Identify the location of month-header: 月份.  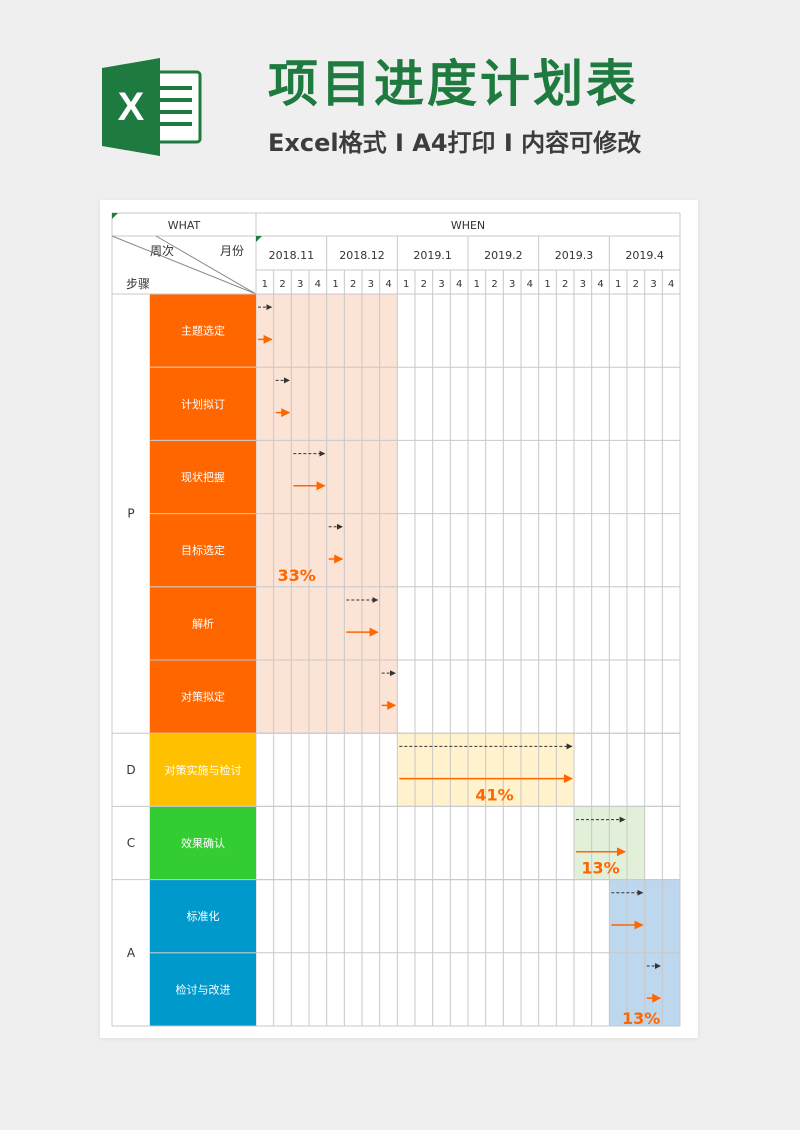
(232, 251).